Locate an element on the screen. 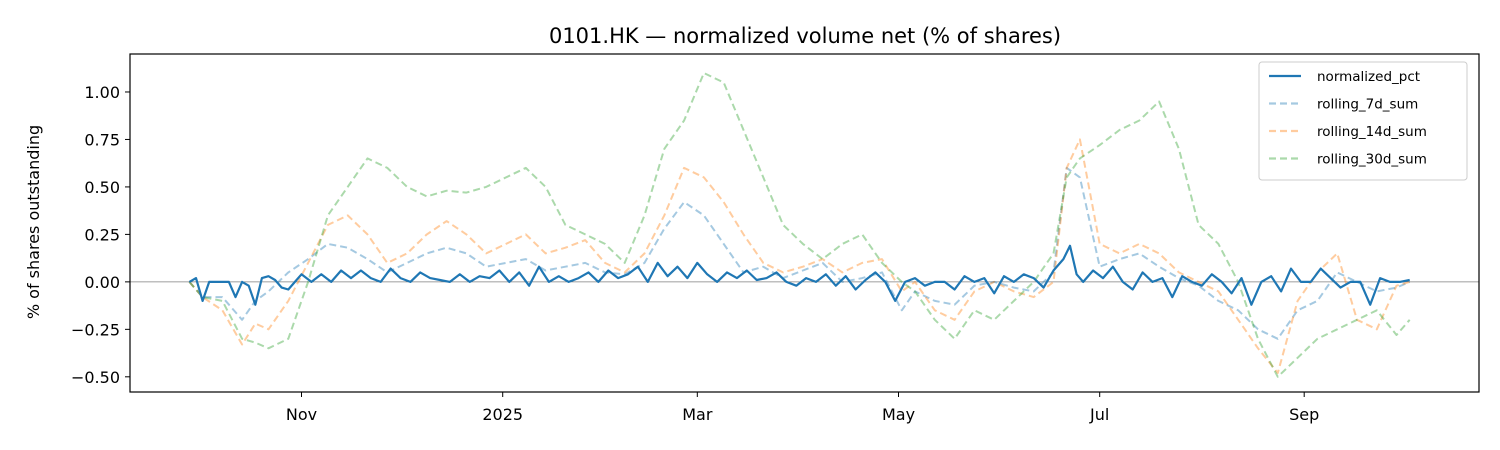 Image resolution: width=1500 pixels, height=450 pixels. x-tick-label: 2025 is located at coordinates (502, 414).